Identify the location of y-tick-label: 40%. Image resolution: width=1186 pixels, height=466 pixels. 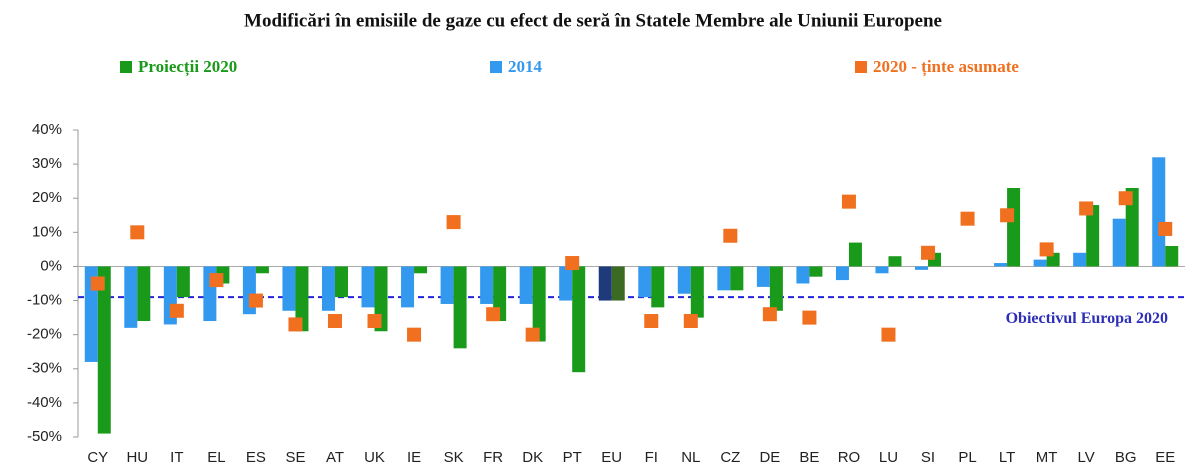
(47, 129).